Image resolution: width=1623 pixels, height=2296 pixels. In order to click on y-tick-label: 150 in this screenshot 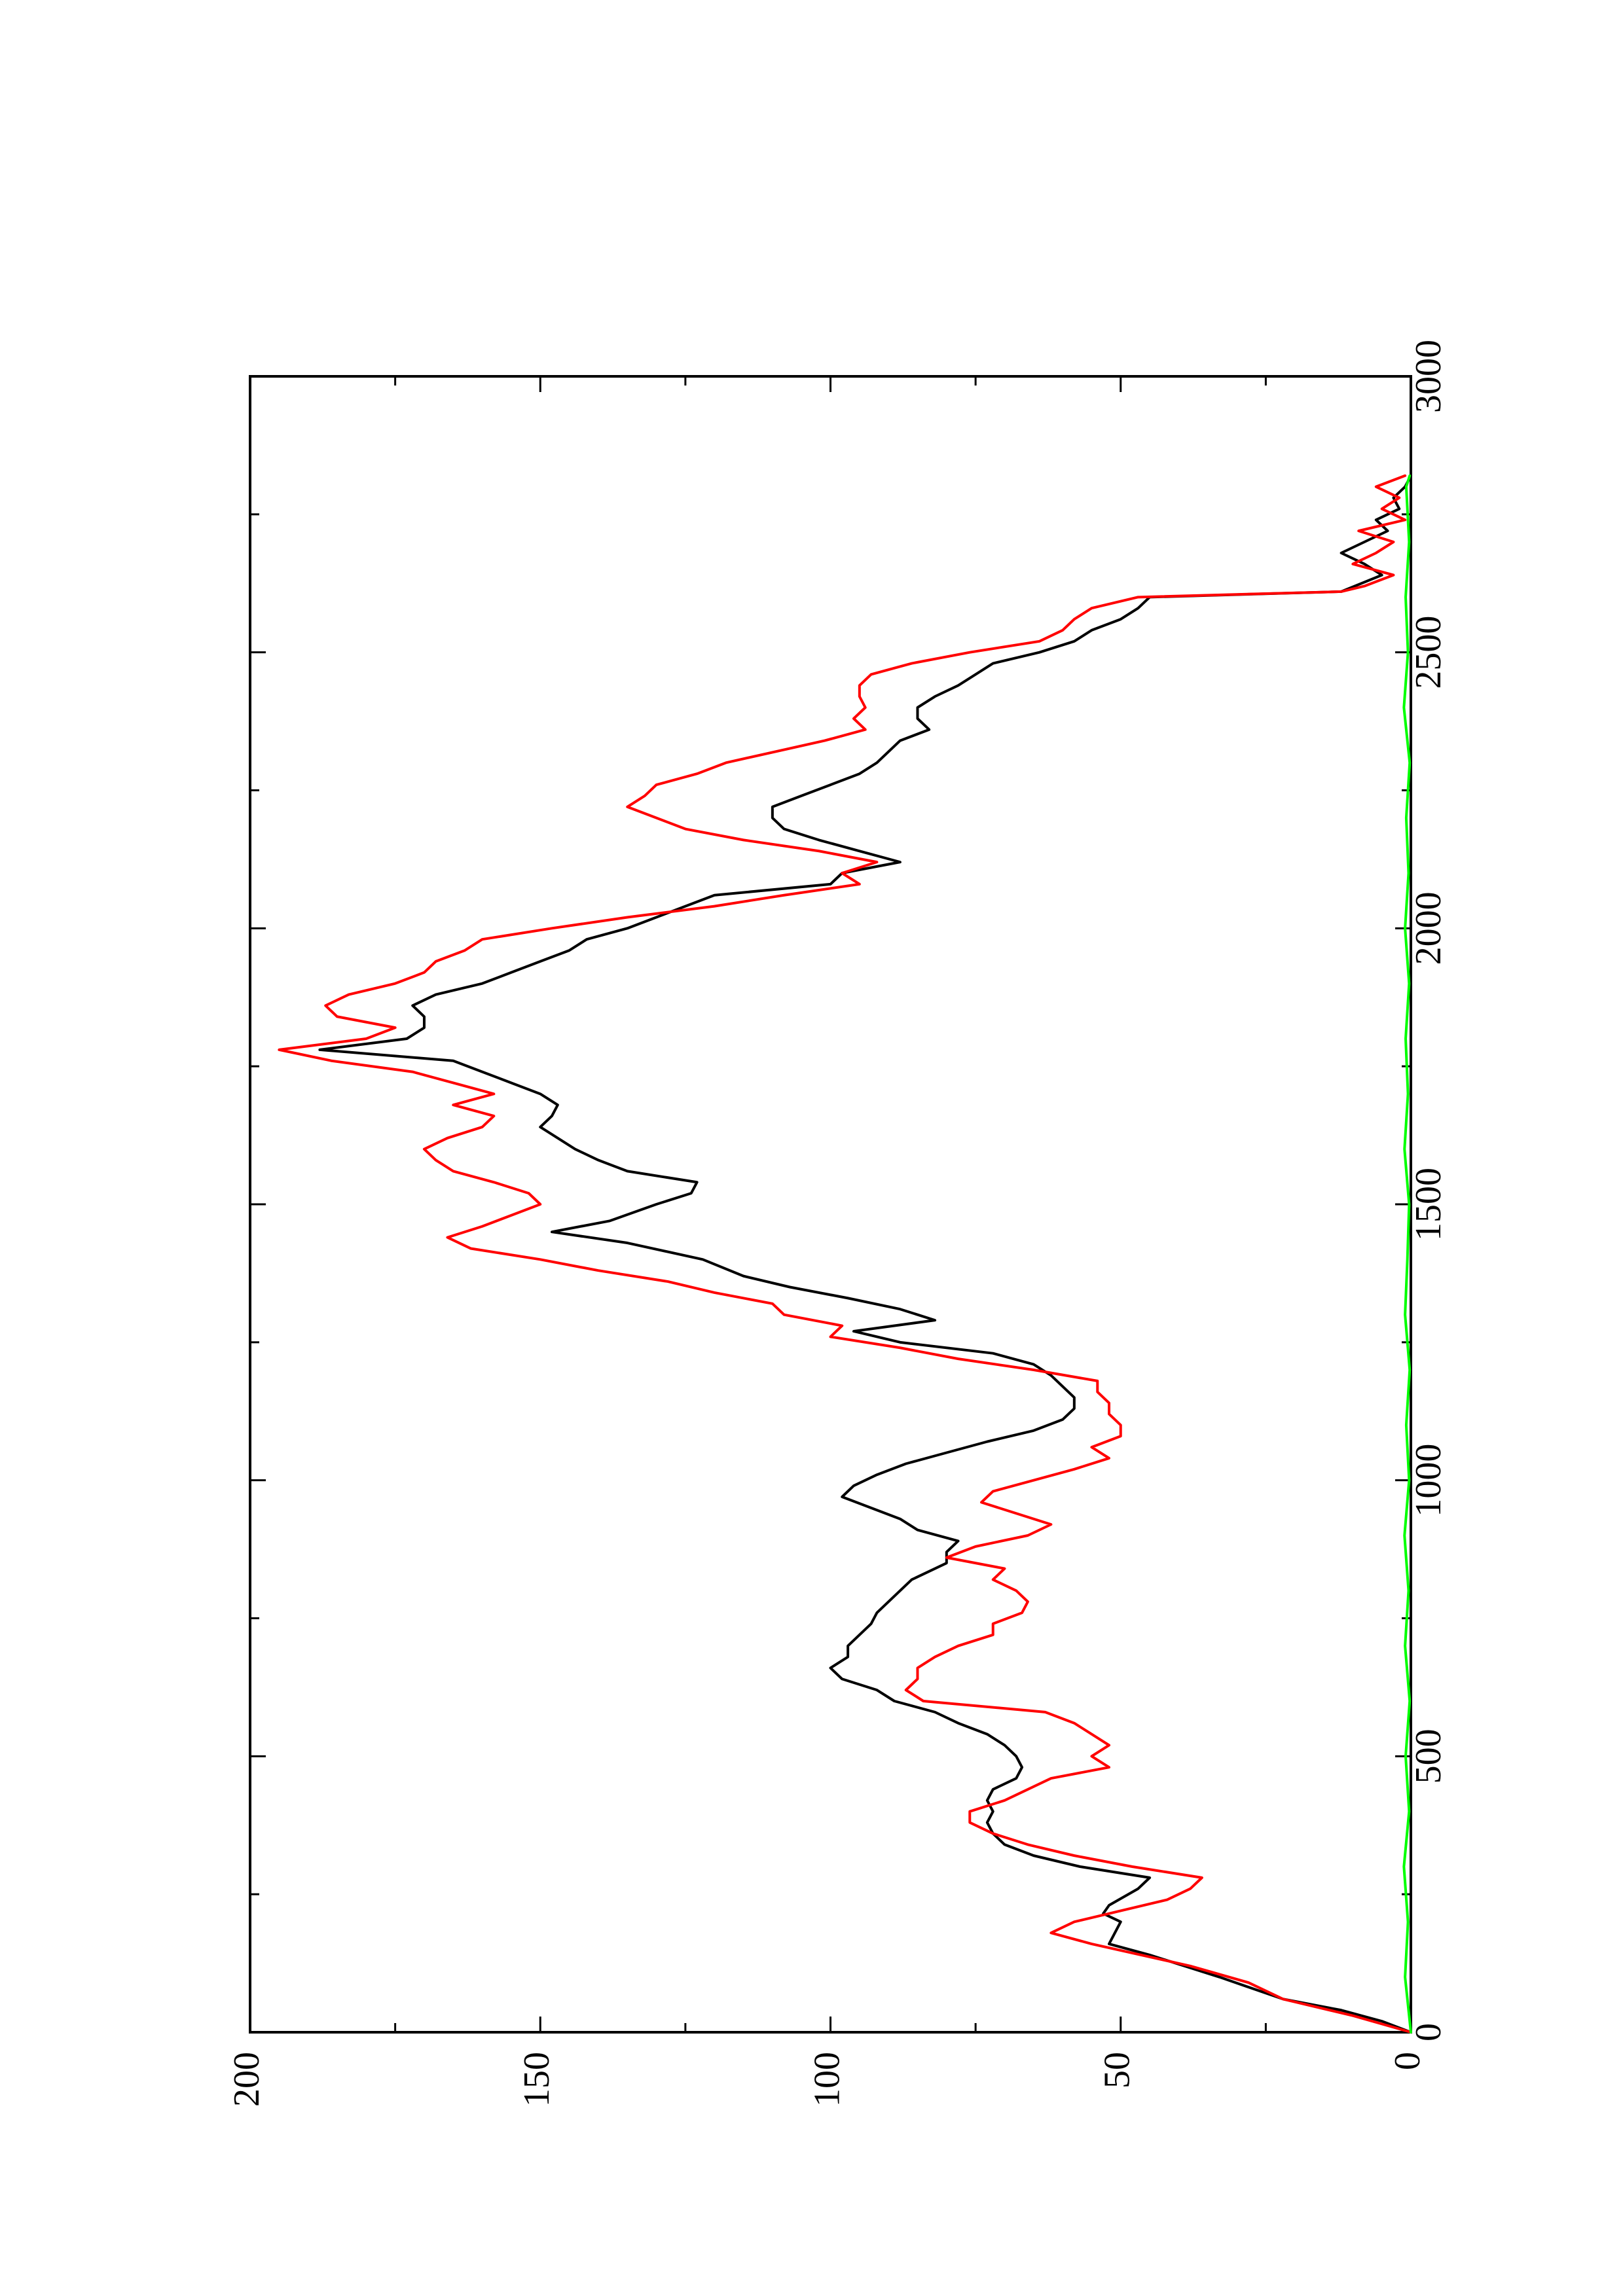, I will do `click(537, 2079)`.